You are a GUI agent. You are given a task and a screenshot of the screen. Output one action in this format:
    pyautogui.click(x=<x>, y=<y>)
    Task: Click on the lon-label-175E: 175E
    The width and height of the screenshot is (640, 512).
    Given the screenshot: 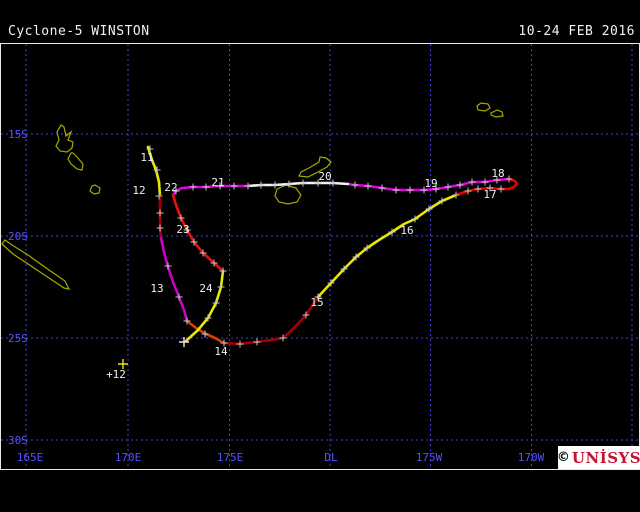 What is the action you would take?
    pyautogui.click(x=230, y=457)
    